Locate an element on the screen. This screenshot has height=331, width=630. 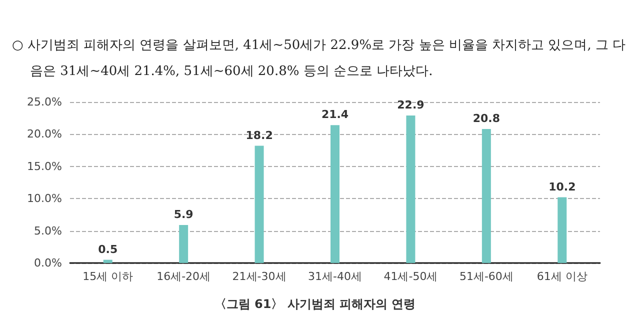
data-label: 21.4 is located at coordinates (335, 115).